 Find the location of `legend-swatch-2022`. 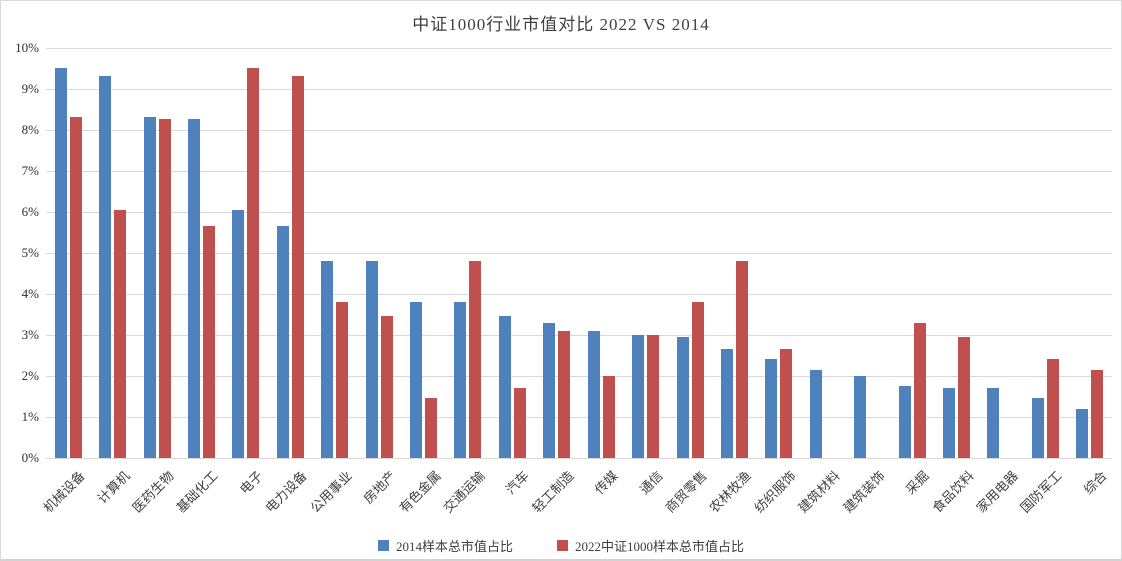

legend-swatch-2022 is located at coordinates (562, 545).